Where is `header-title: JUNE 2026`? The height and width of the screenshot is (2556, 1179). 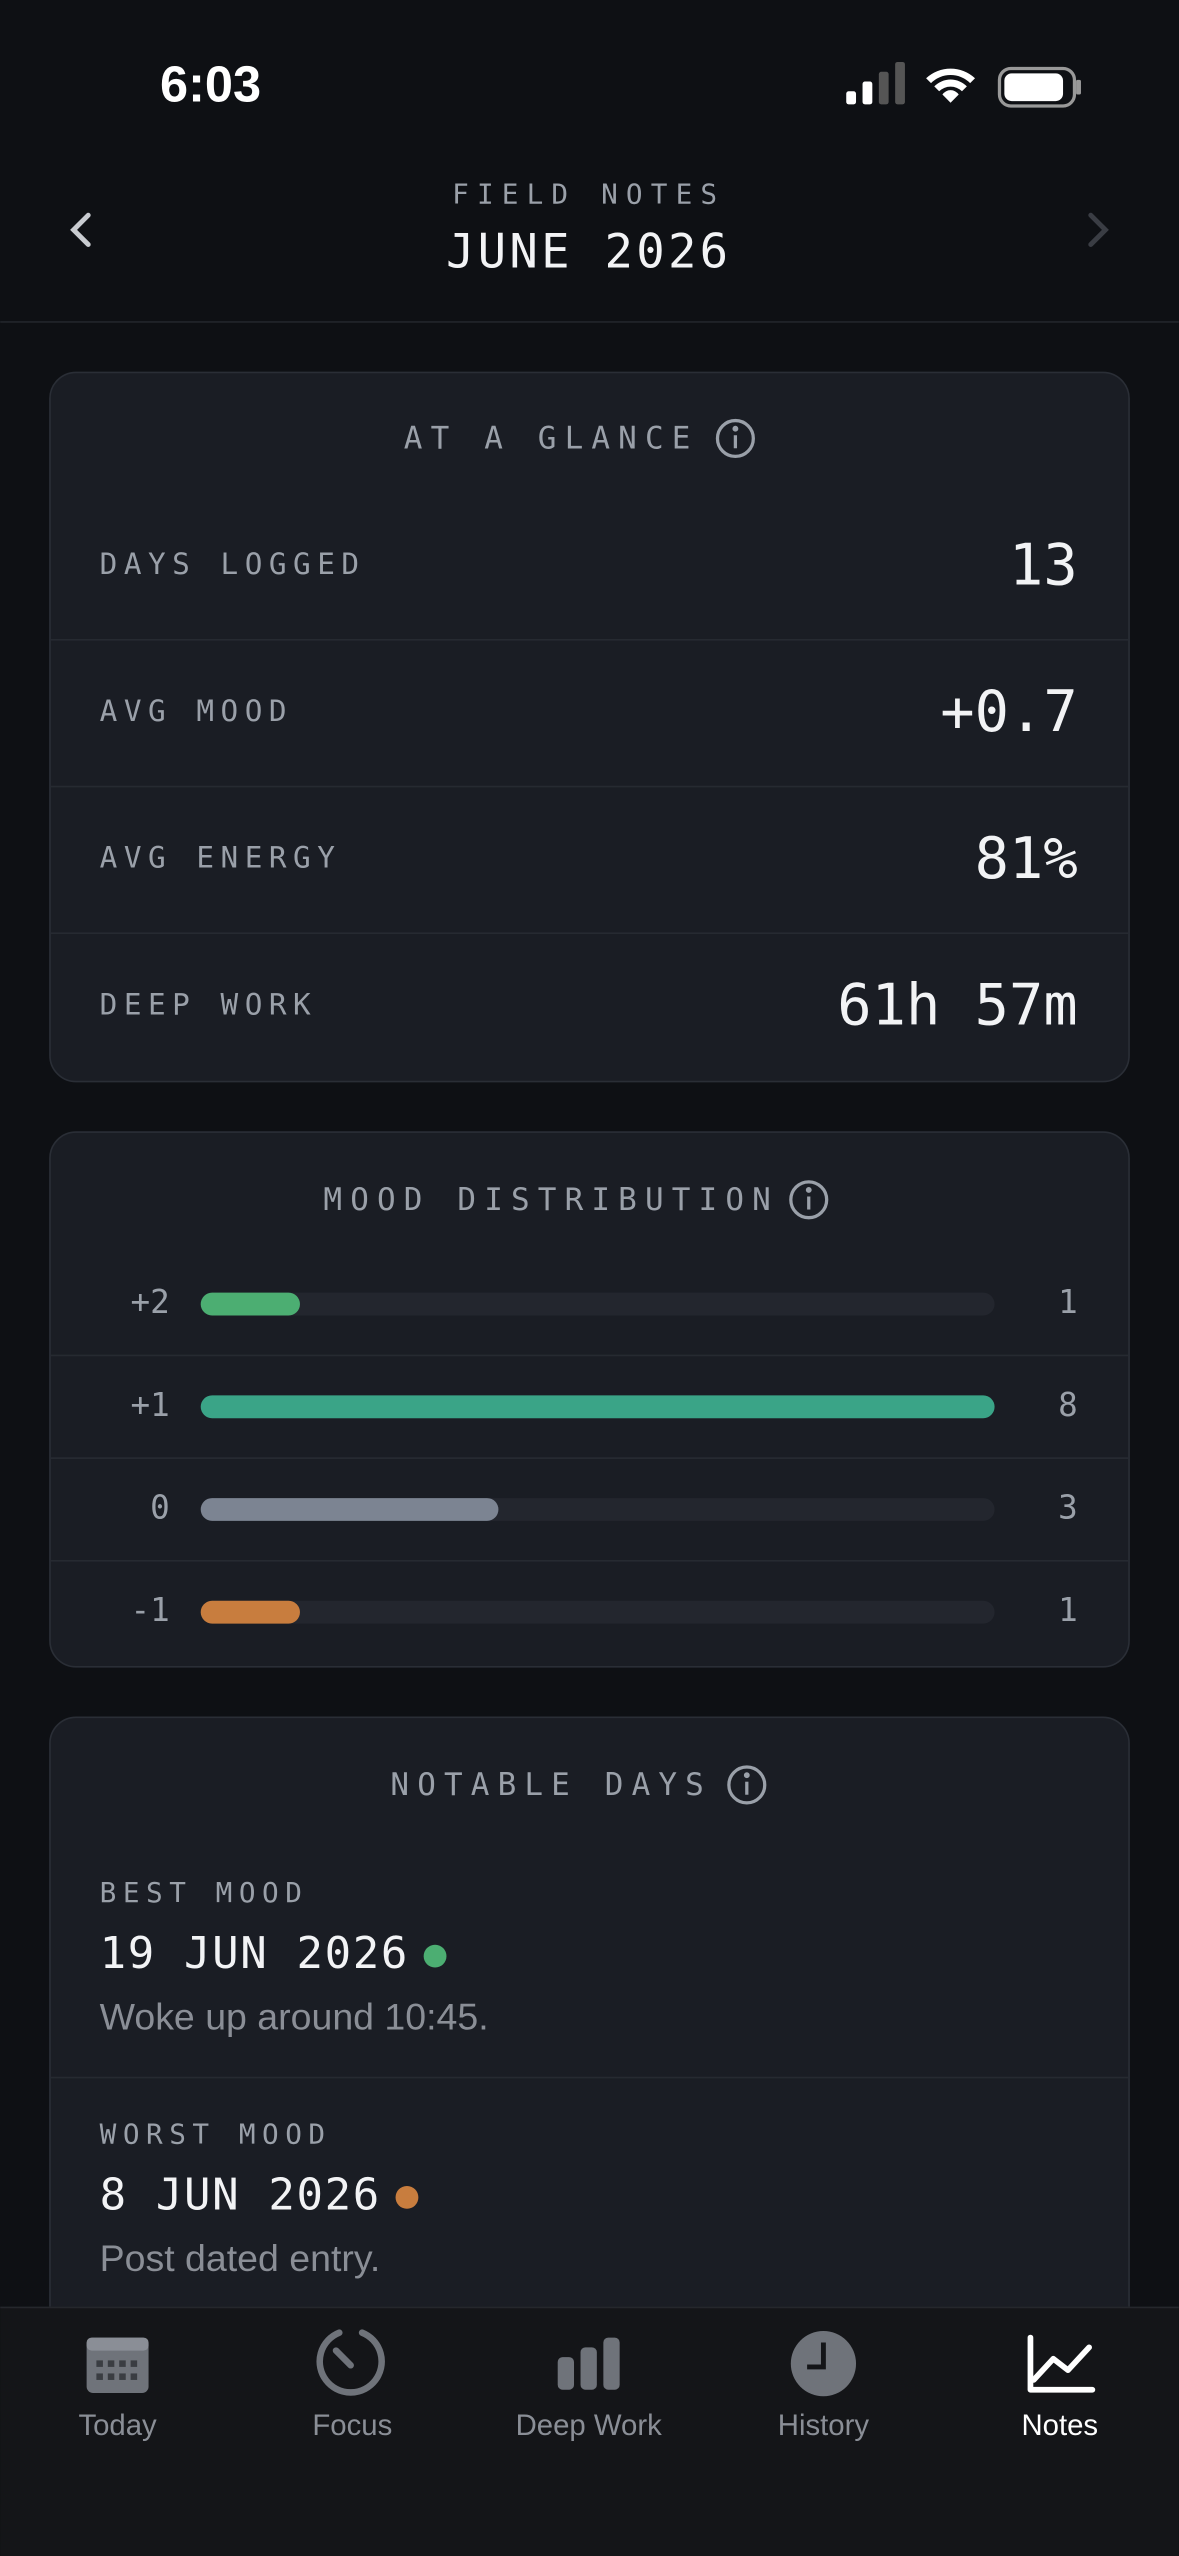 header-title: JUNE 2026 is located at coordinates (588, 251).